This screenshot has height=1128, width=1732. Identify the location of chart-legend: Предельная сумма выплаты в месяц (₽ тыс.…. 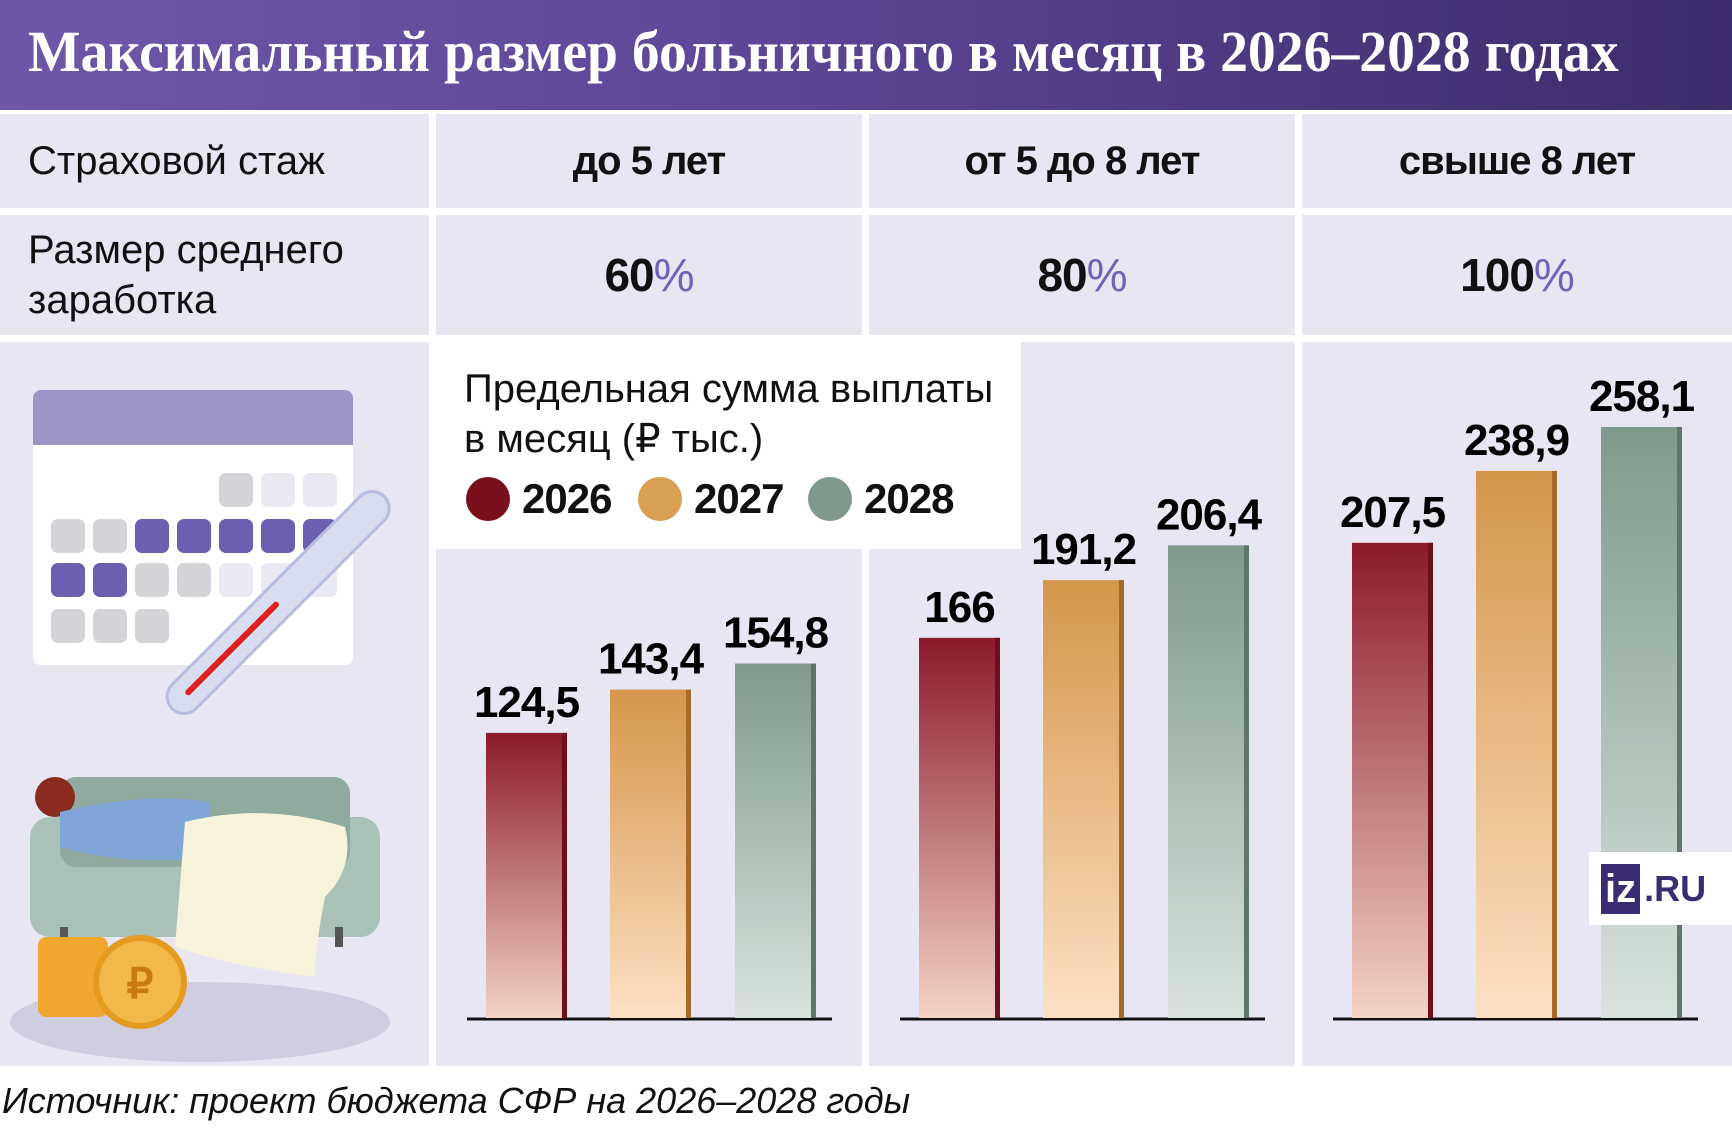
(728, 445).